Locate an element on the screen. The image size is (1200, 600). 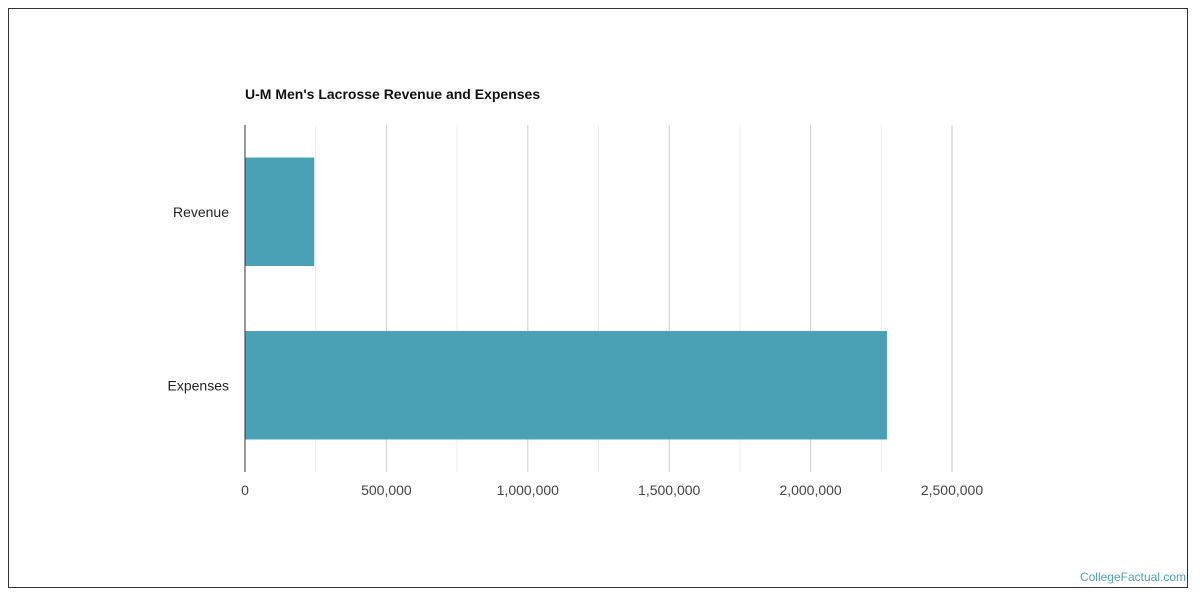
bar-revenue is located at coordinates (280, 211).